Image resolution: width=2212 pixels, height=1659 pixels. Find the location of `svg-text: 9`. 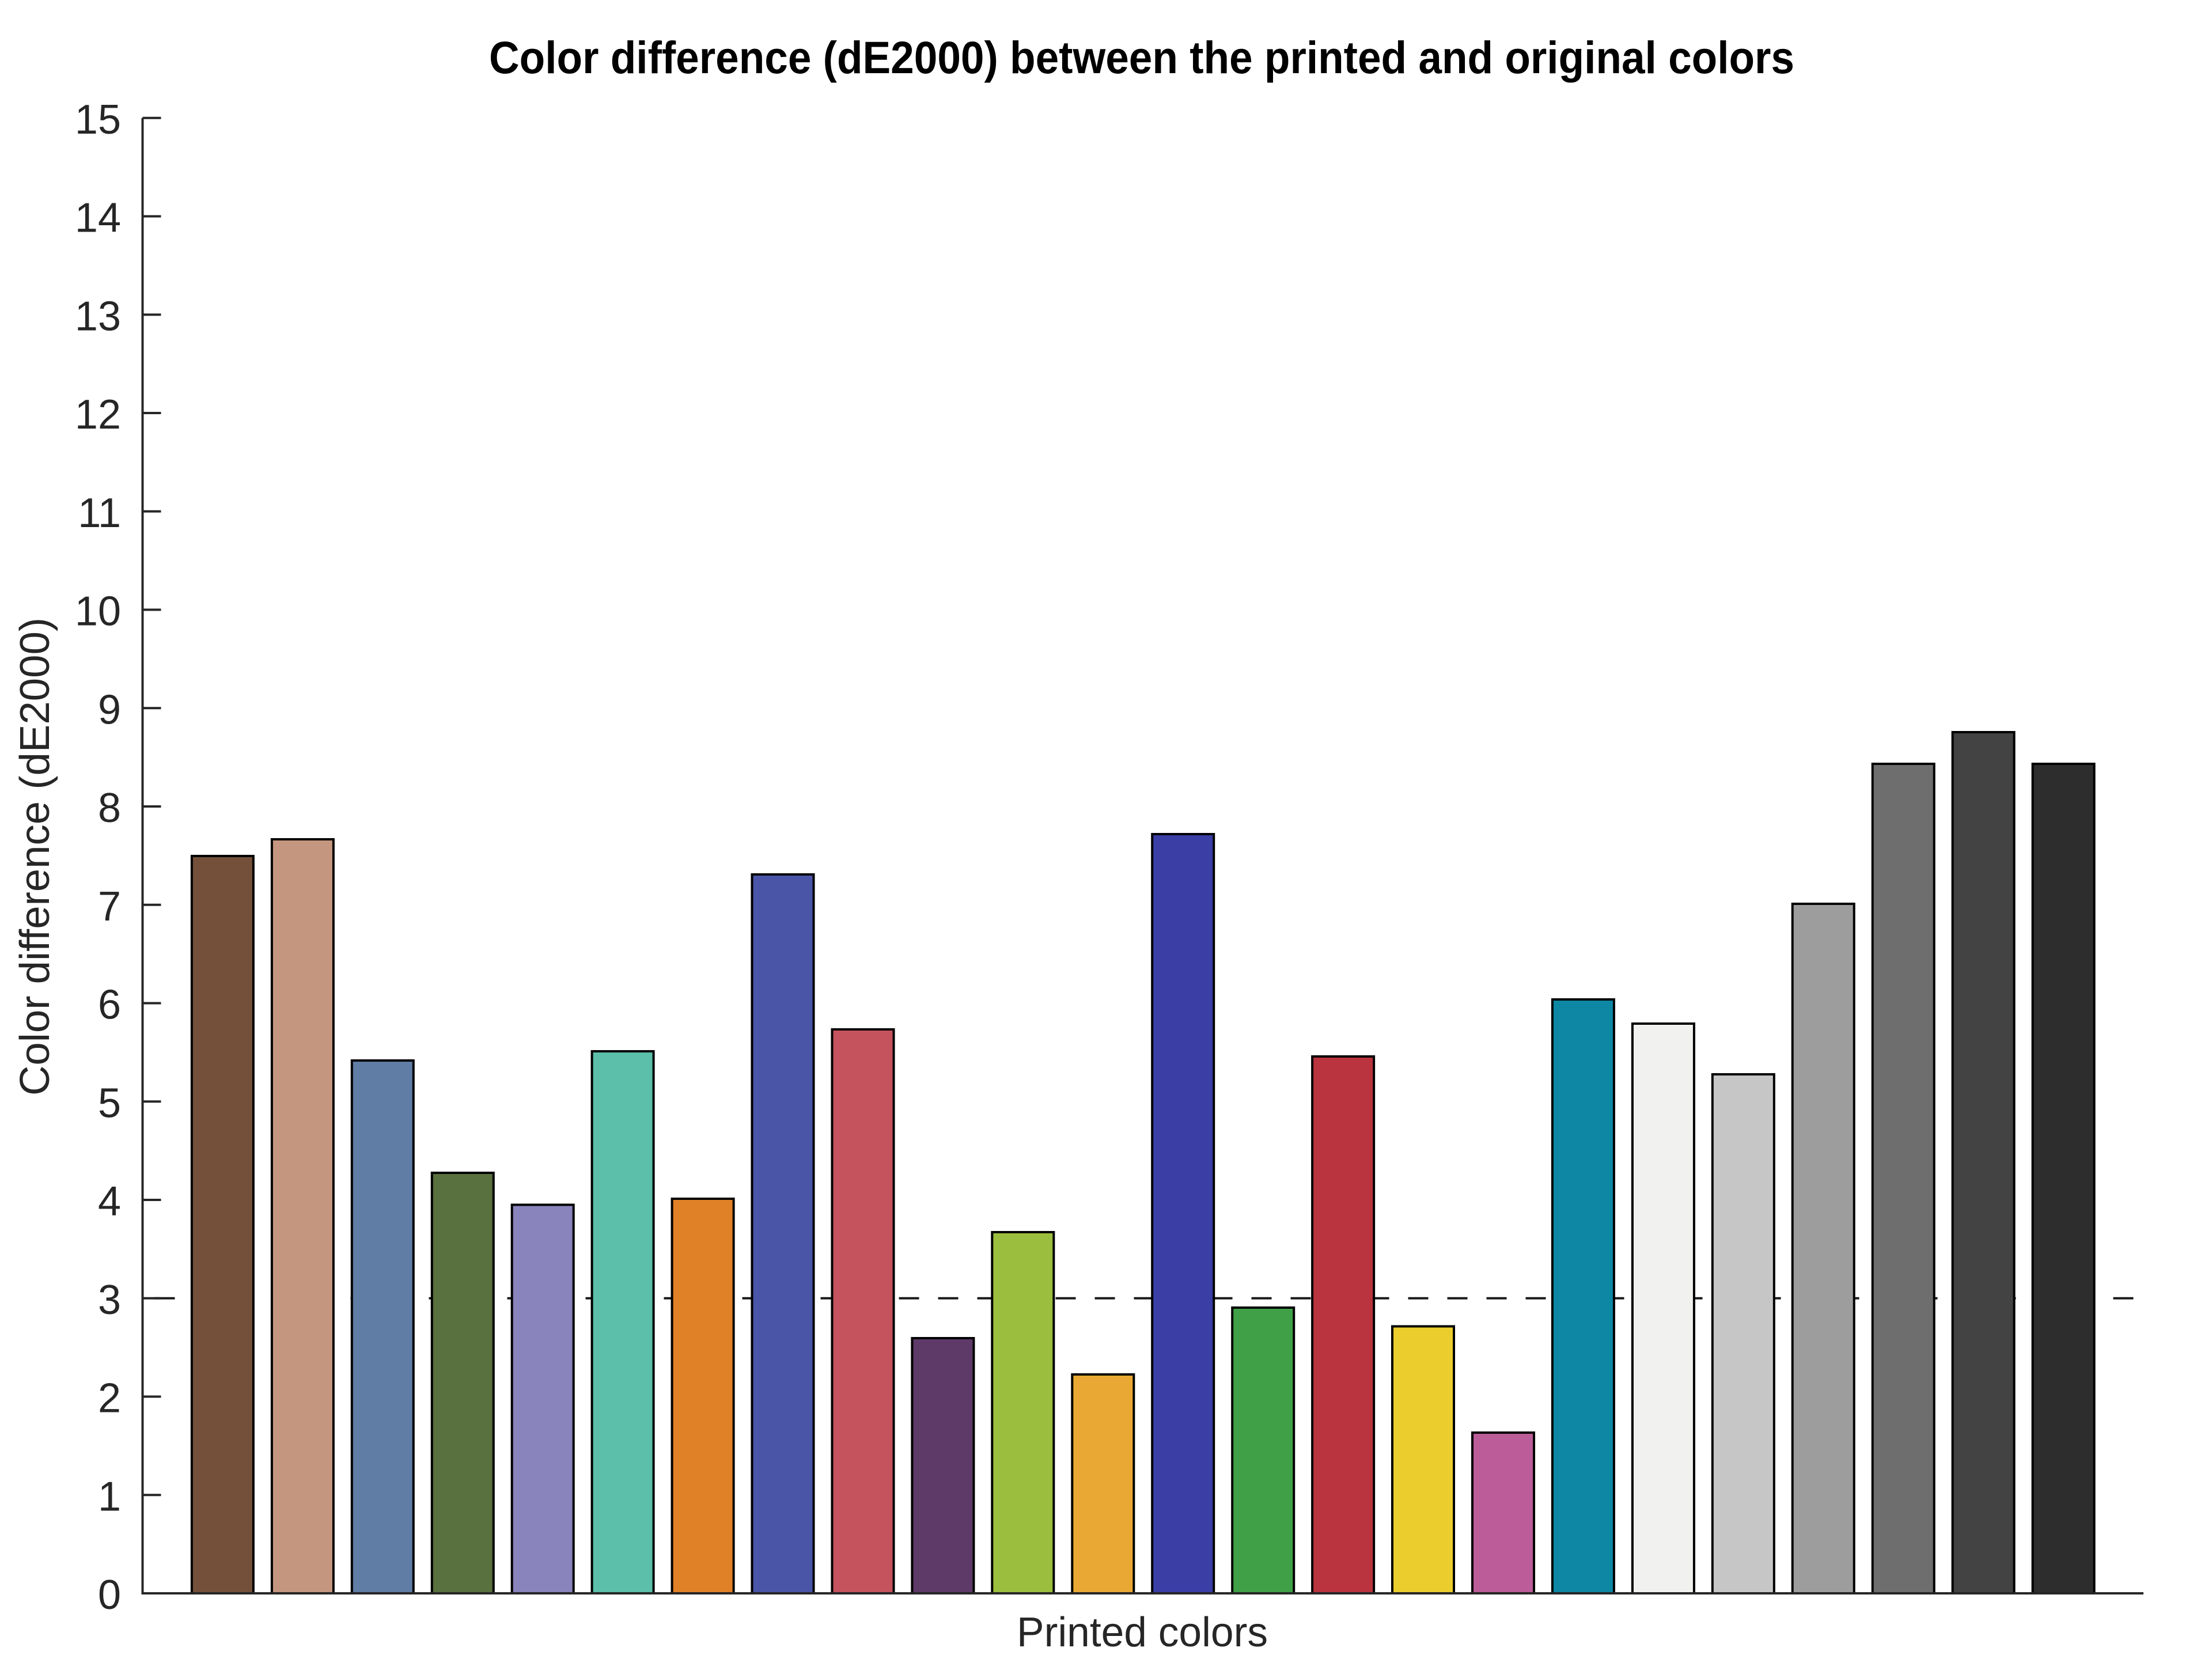

svg-text: 9 is located at coordinates (109, 710).